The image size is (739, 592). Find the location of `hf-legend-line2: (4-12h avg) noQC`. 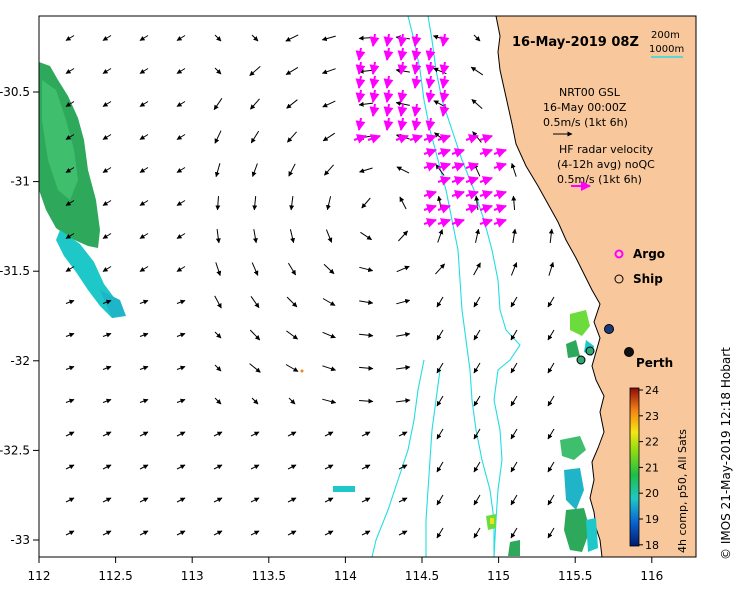

hf-legend-line2: (4-12h avg) noQC is located at coordinates (606, 164).